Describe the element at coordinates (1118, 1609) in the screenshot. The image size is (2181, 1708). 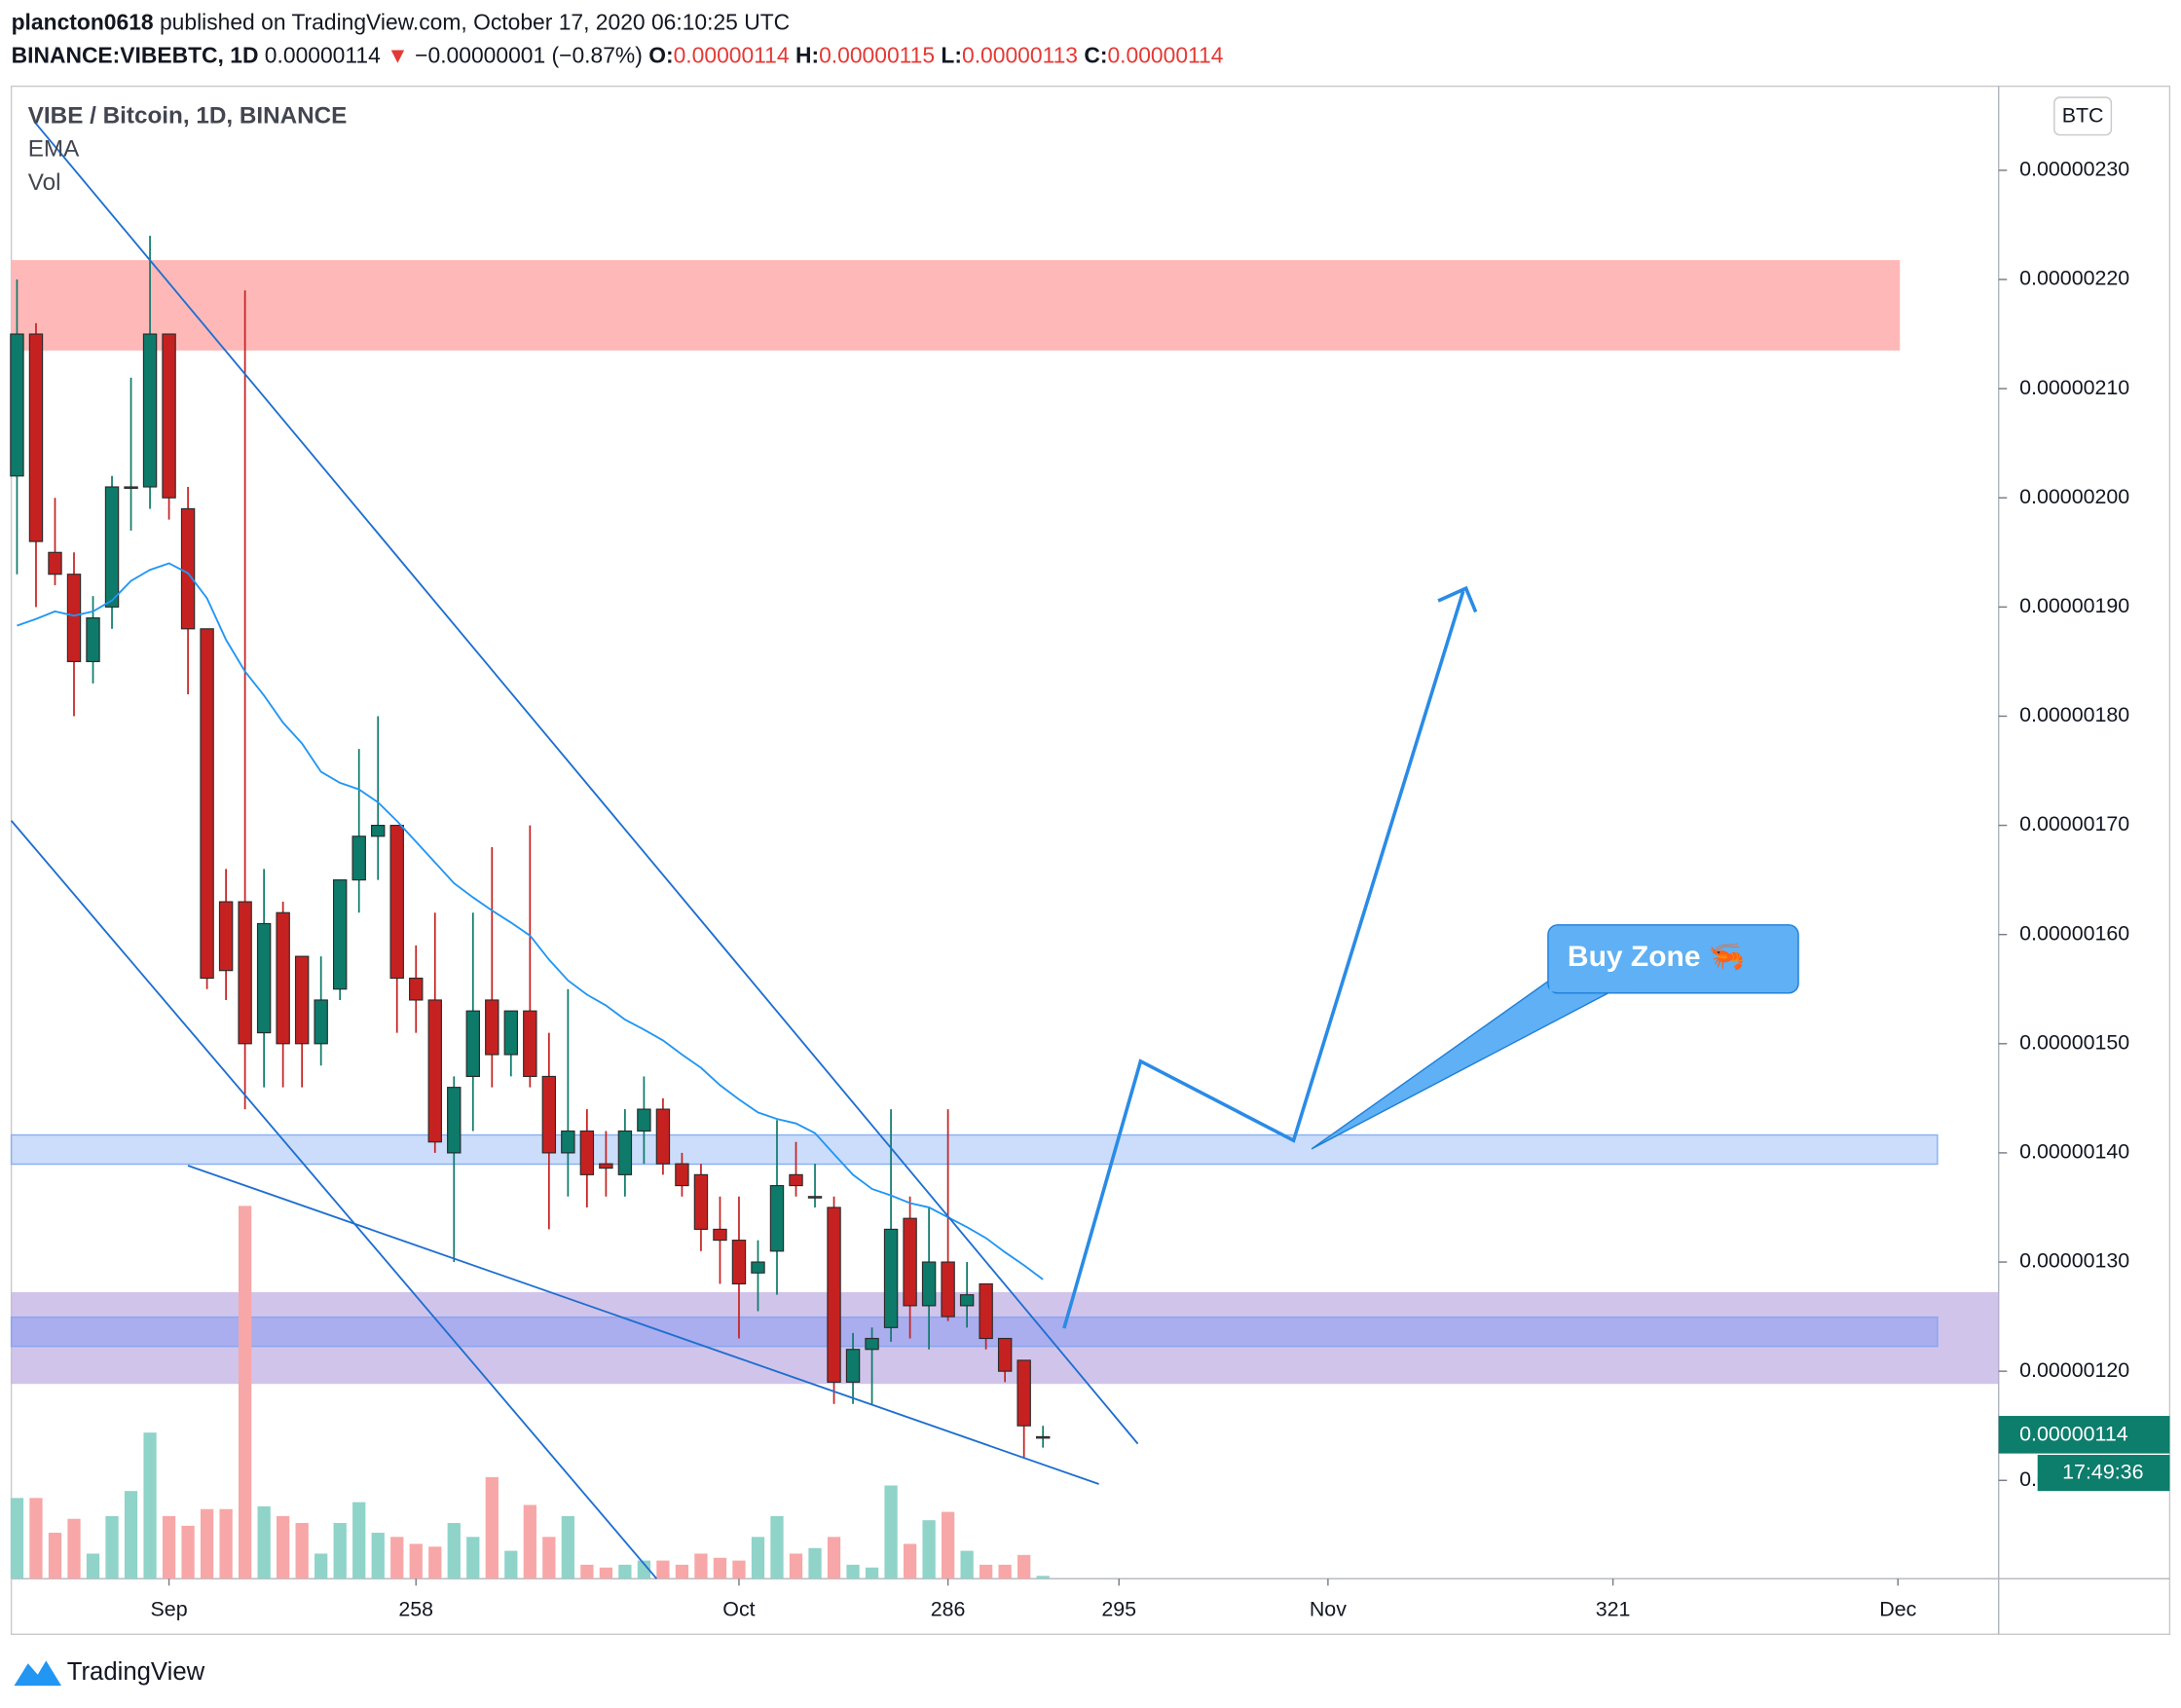
I see `x-tick-label: 295` at that location.